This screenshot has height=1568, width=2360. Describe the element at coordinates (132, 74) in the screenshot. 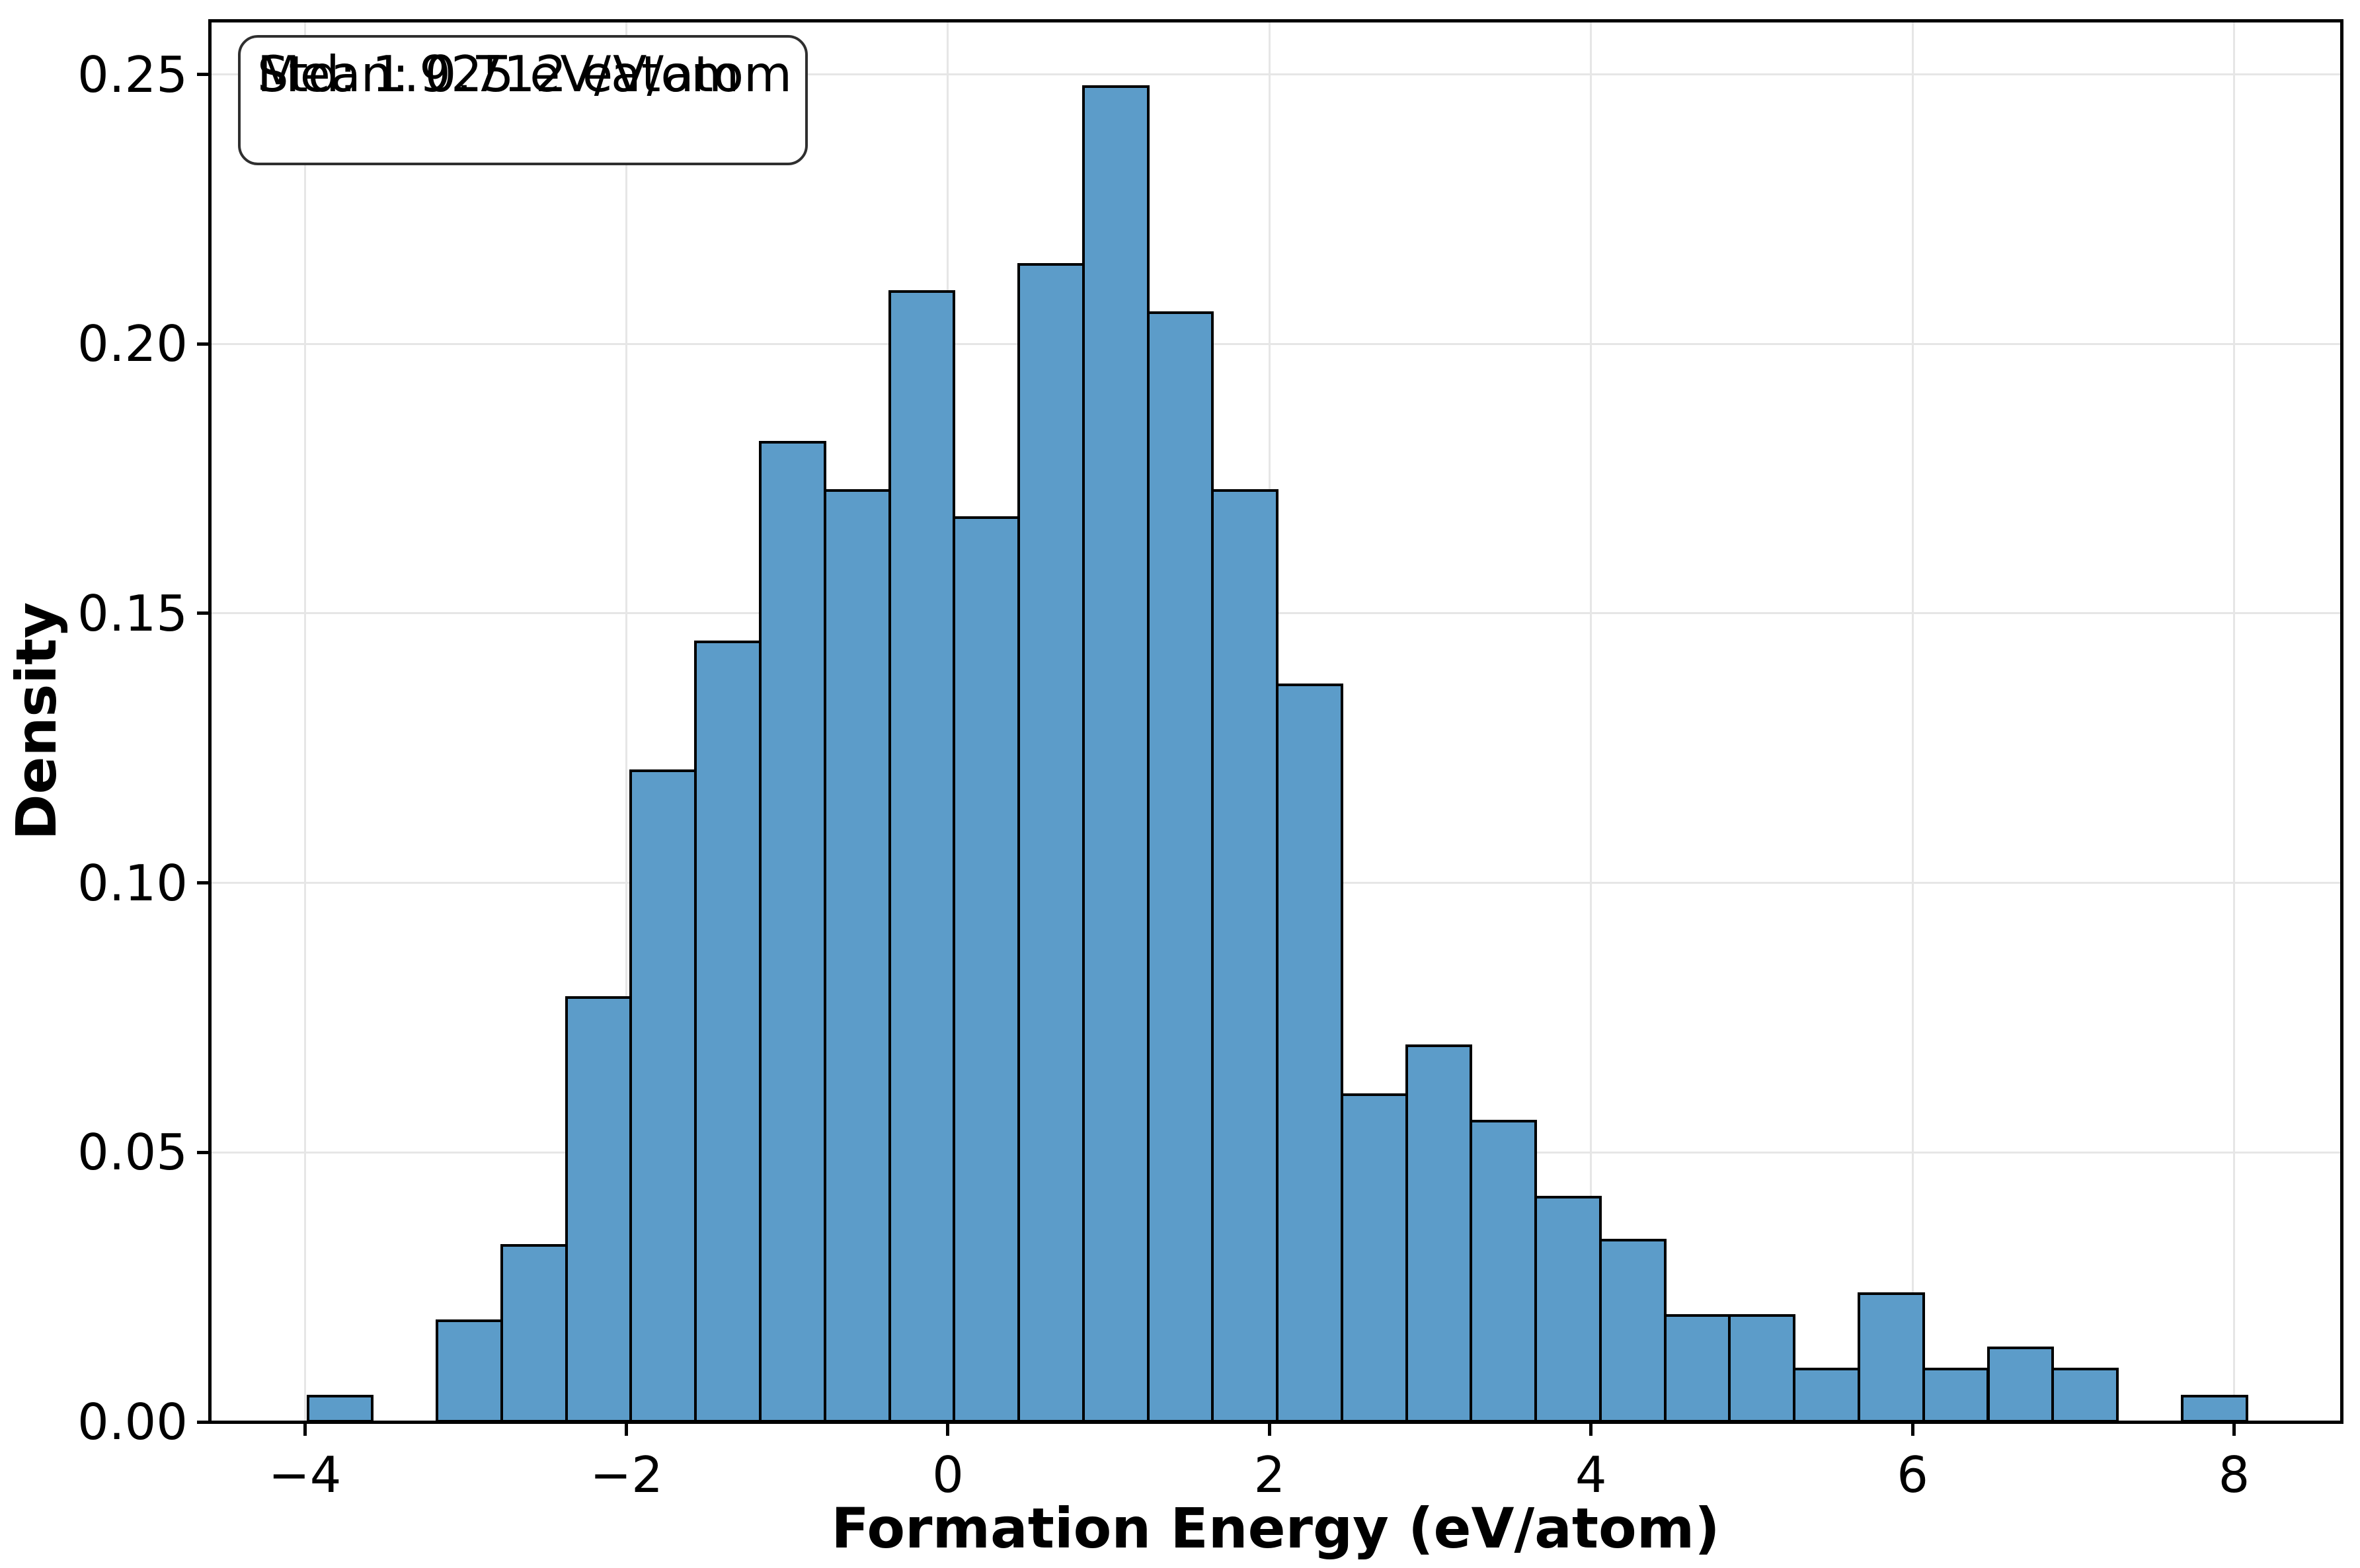

I see `y-tick-label: 0.25` at that location.